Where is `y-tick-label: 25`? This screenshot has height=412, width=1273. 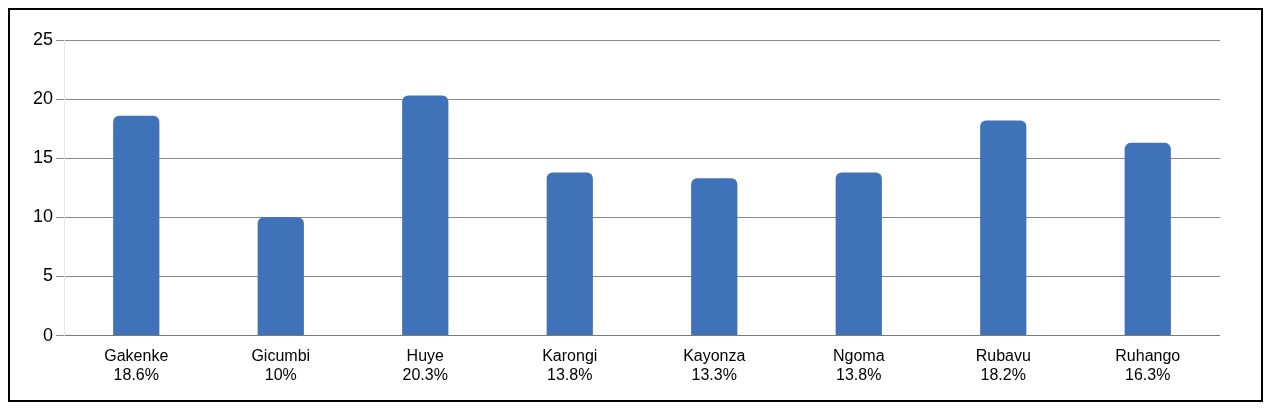
y-tick-label: 25 is located at coordinates (43, 38).